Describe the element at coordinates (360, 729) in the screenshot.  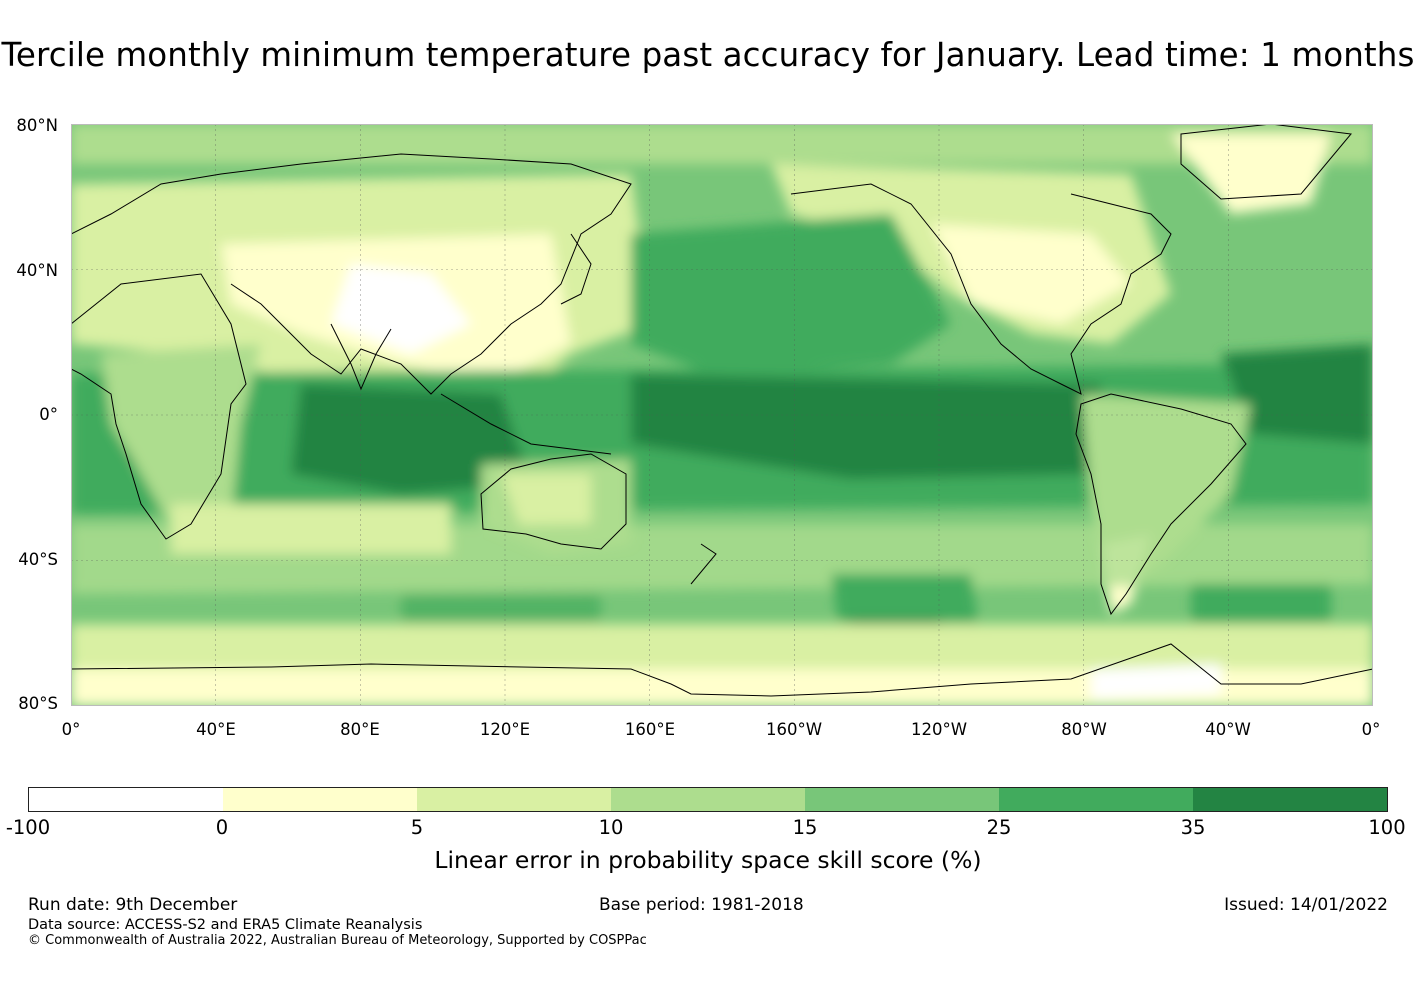
I see `lon-tick-80e: 80°E` at that location.